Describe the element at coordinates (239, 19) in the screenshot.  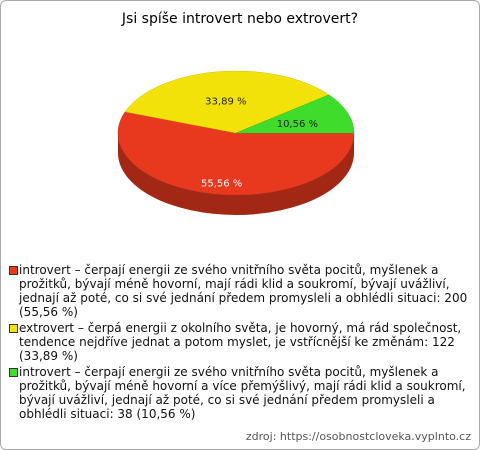
I see `chart-title: Jsi spíše introvert nebo extrovert?` at that location.